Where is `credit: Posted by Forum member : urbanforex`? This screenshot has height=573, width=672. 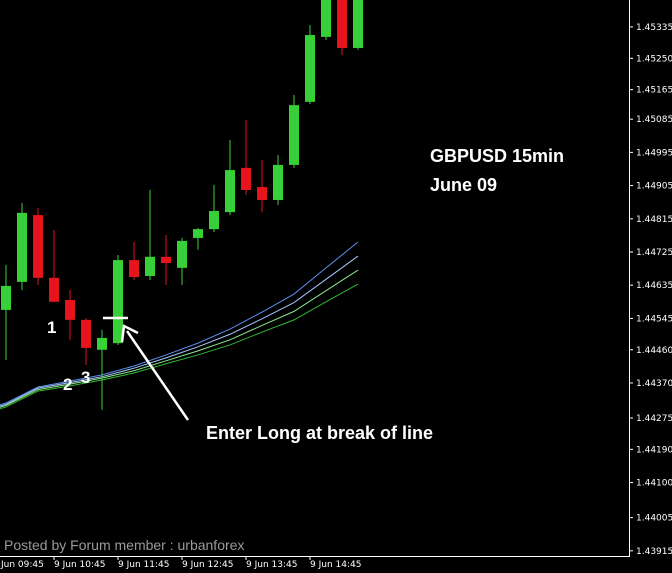
credit: Posted by Forum member : urbanforex is located at coordinates (124, 545).